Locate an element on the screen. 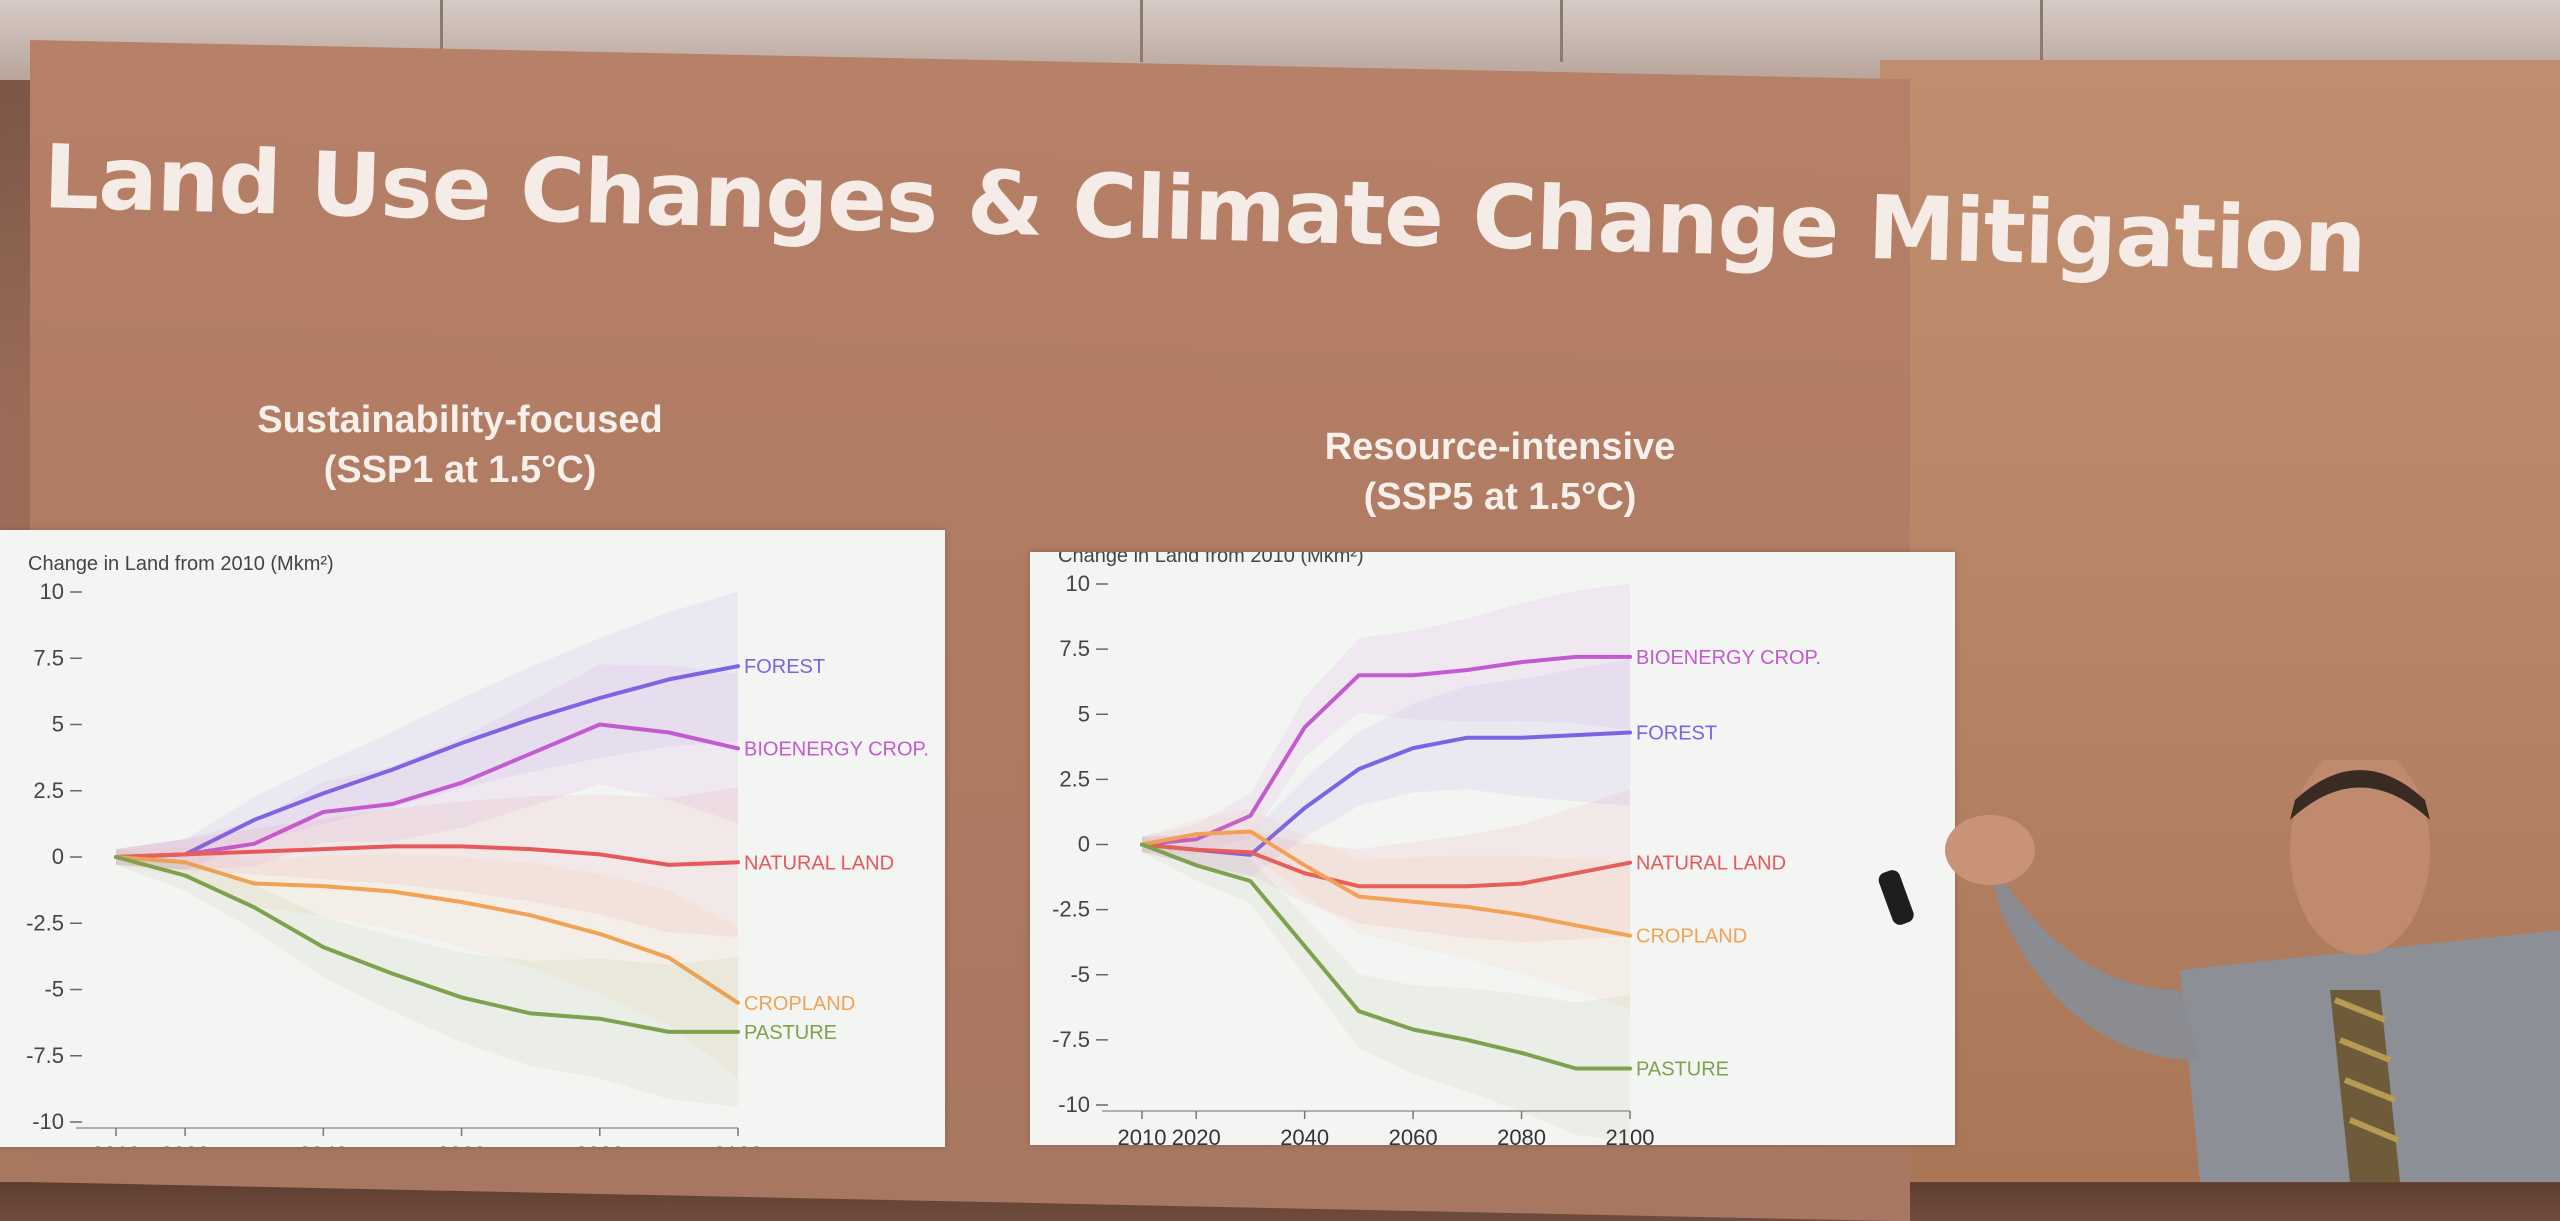 The image size is (2560, 1221). chart-2-subtitle-line1: Resource-intensive is located at coordinates (1500, 447).